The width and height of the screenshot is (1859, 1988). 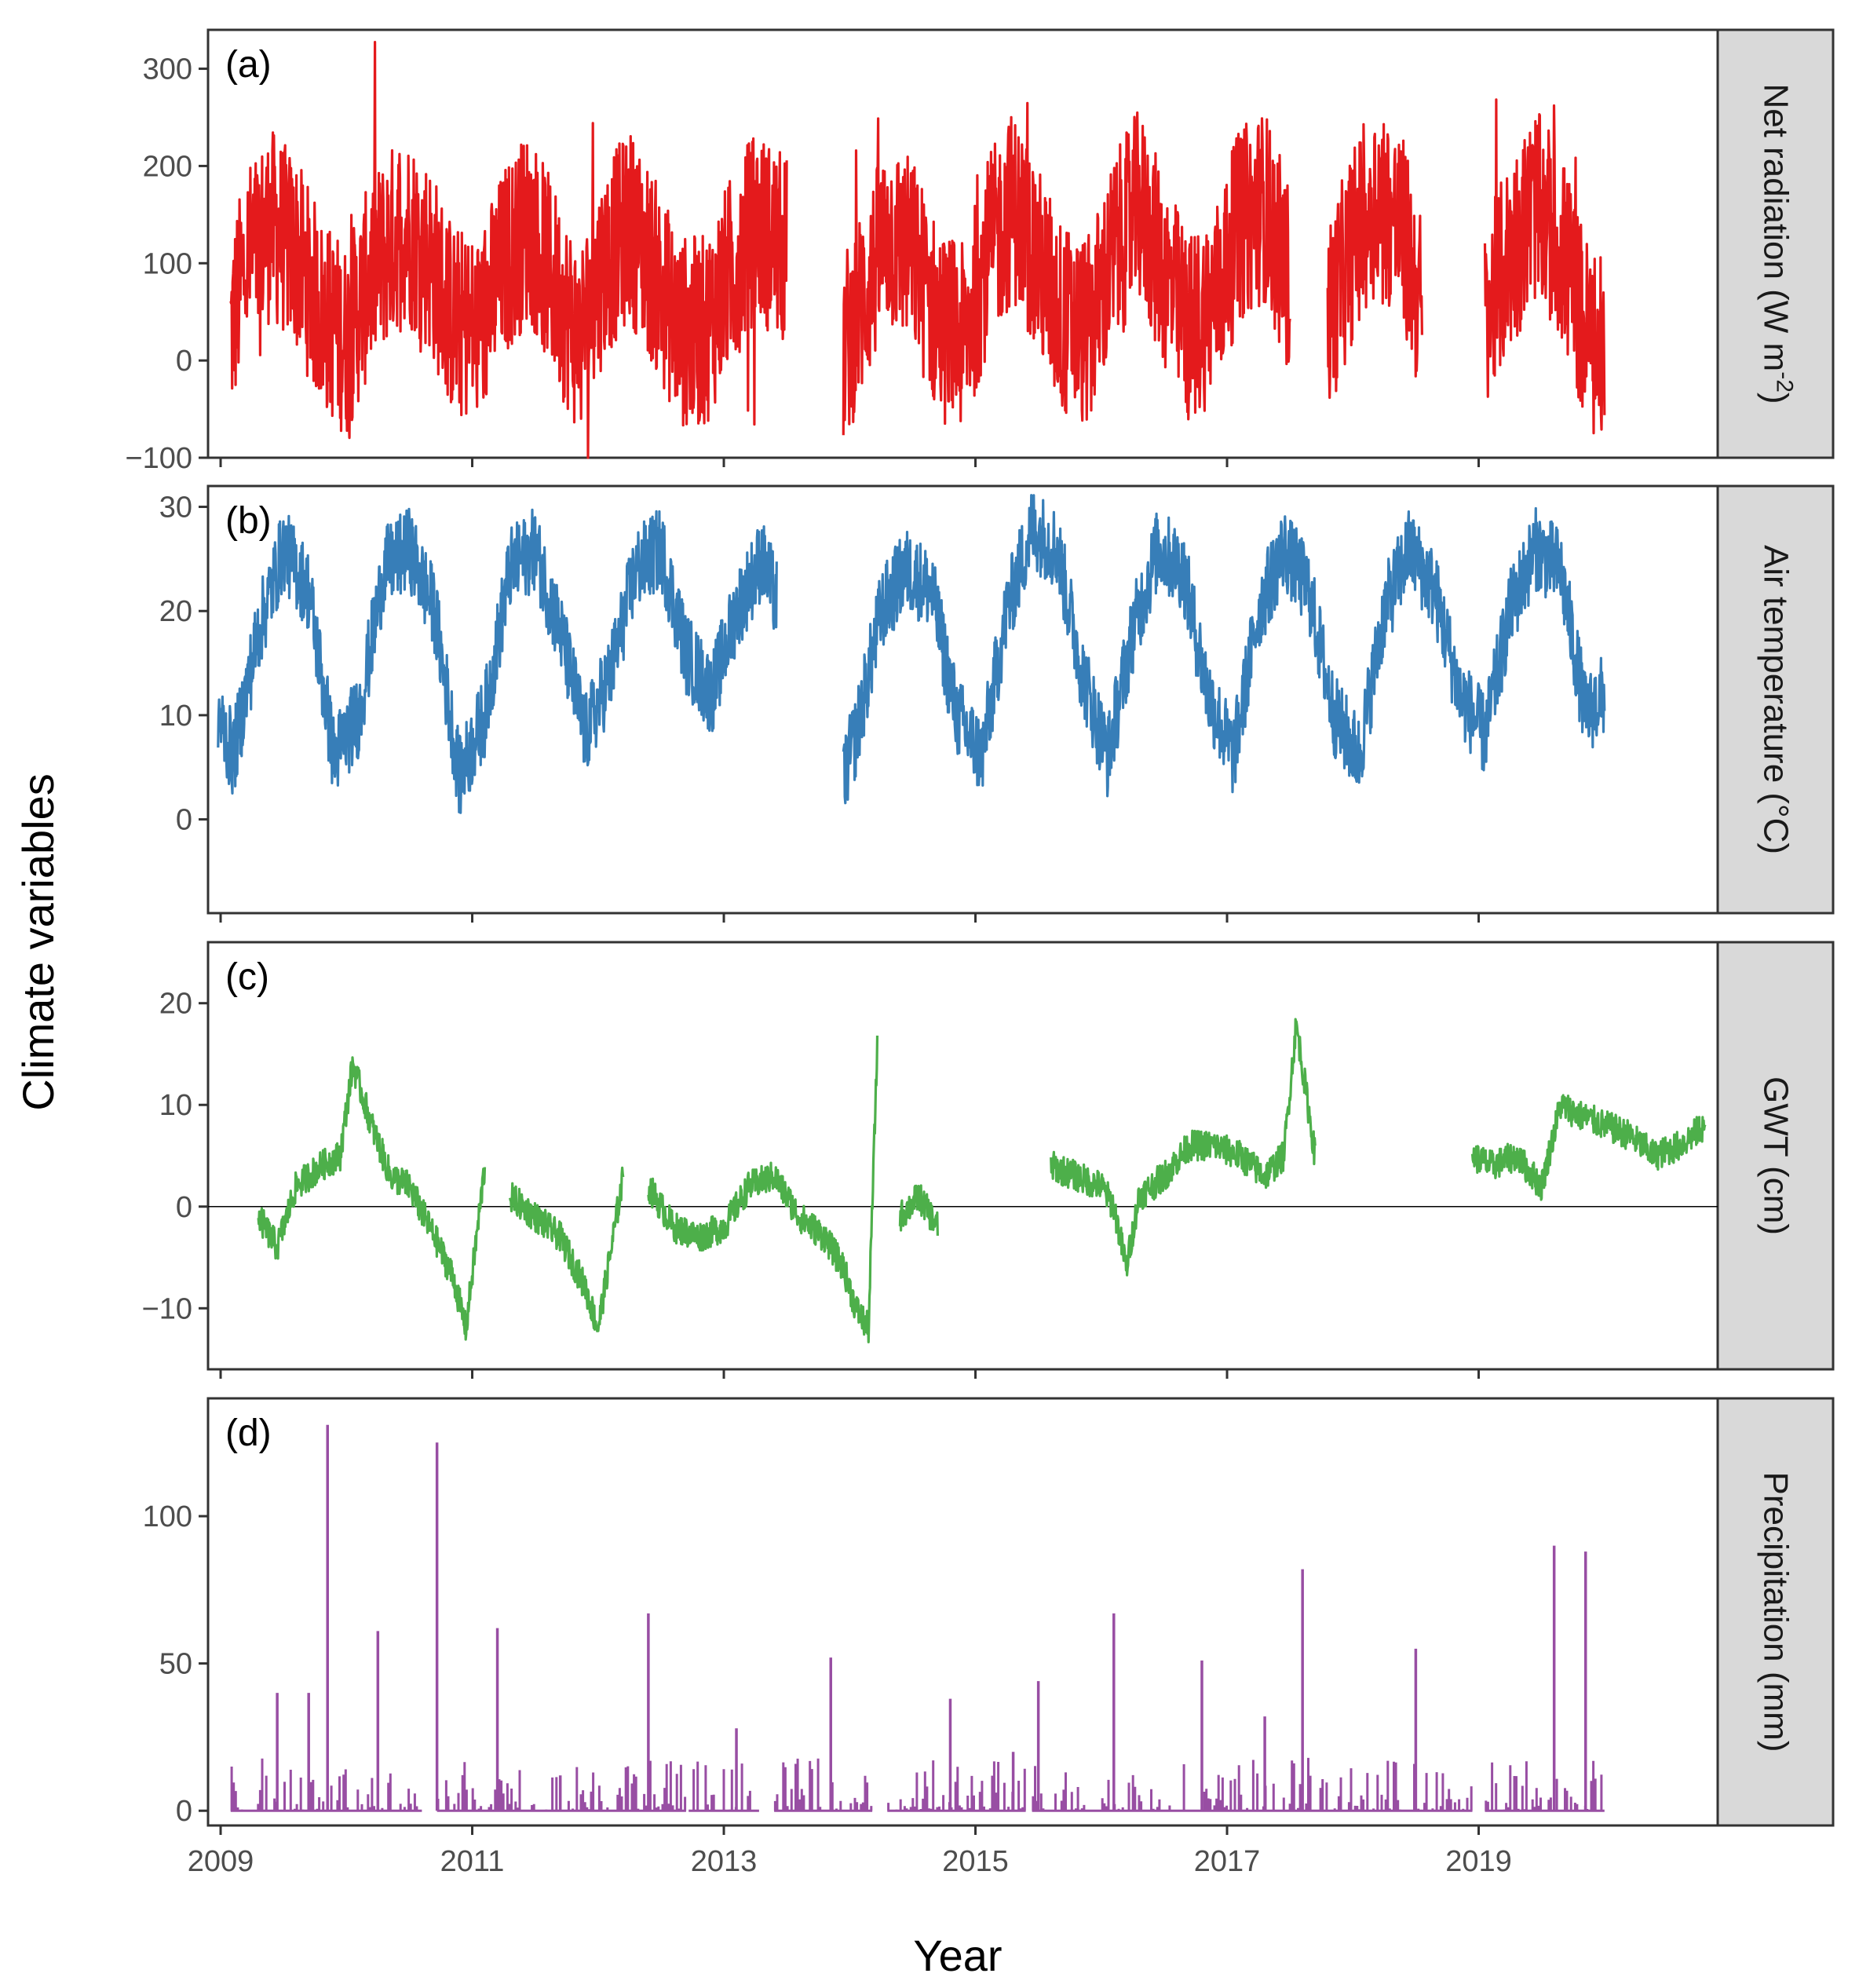 What do you see at coordinates (248, 521) in the screenshot?
I see `panel-label: (b)` at bounding box center [248, 521].